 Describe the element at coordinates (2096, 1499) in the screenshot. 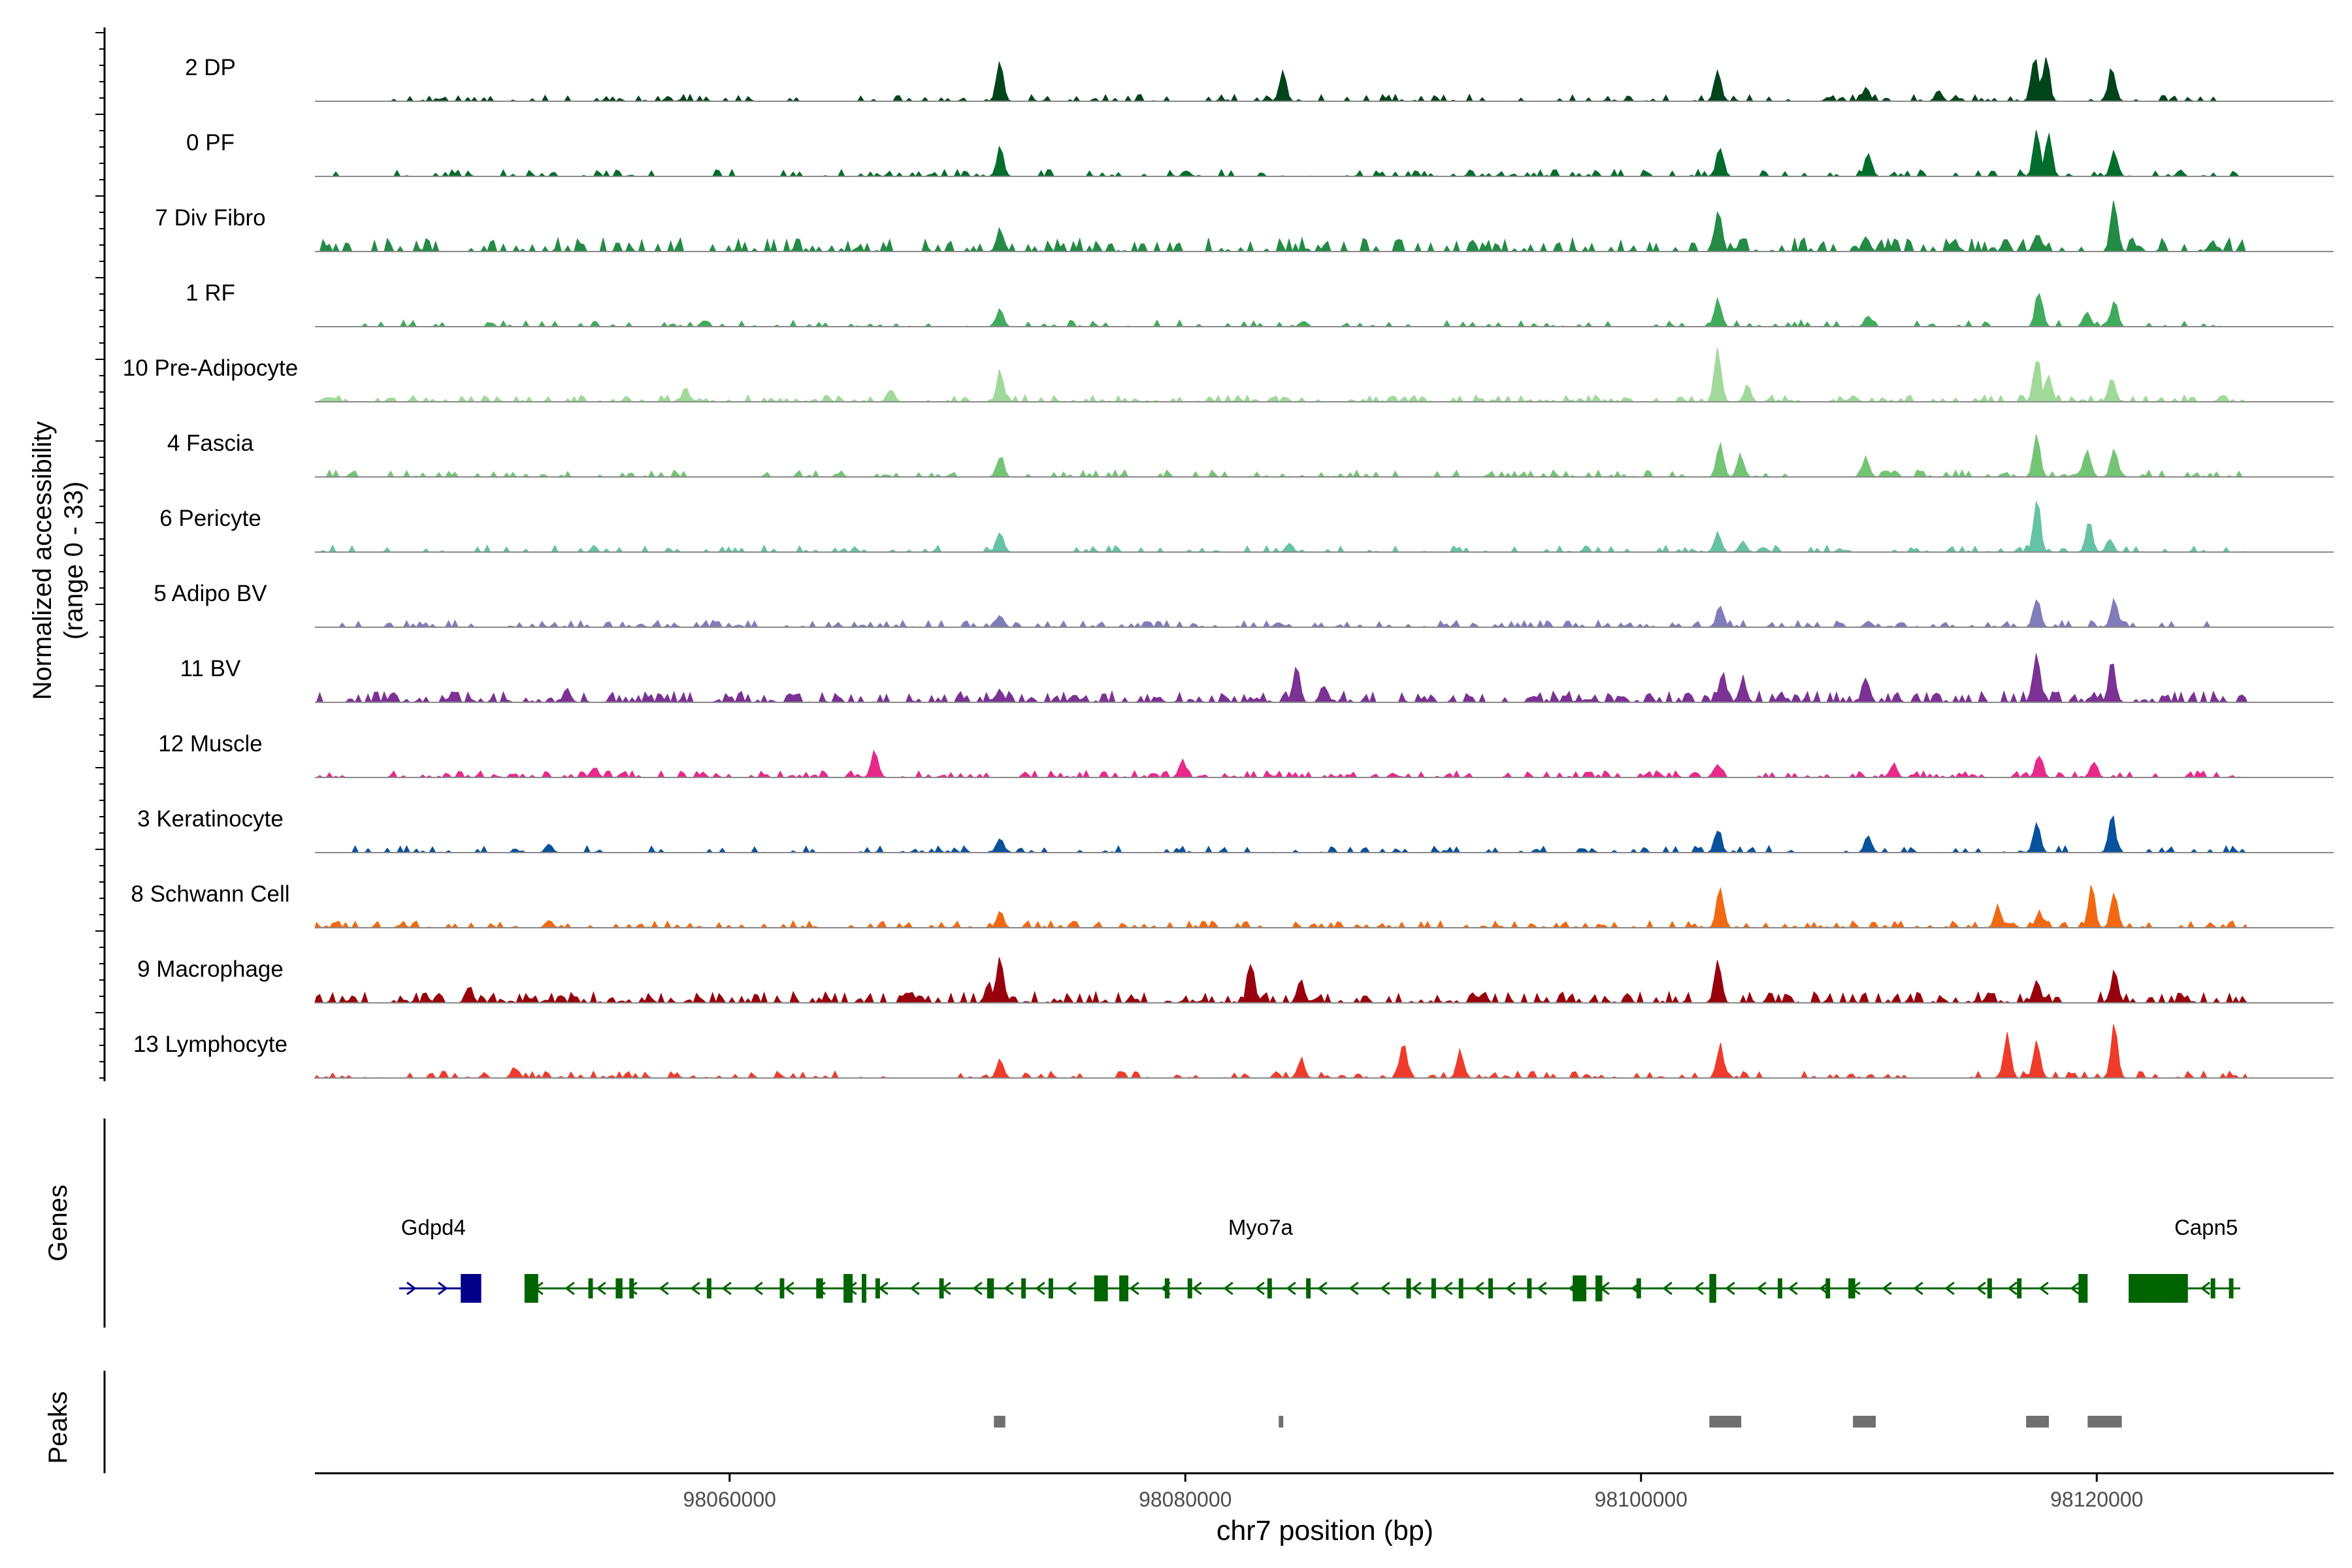

I see `x-tick-label: 98120000` at that location.